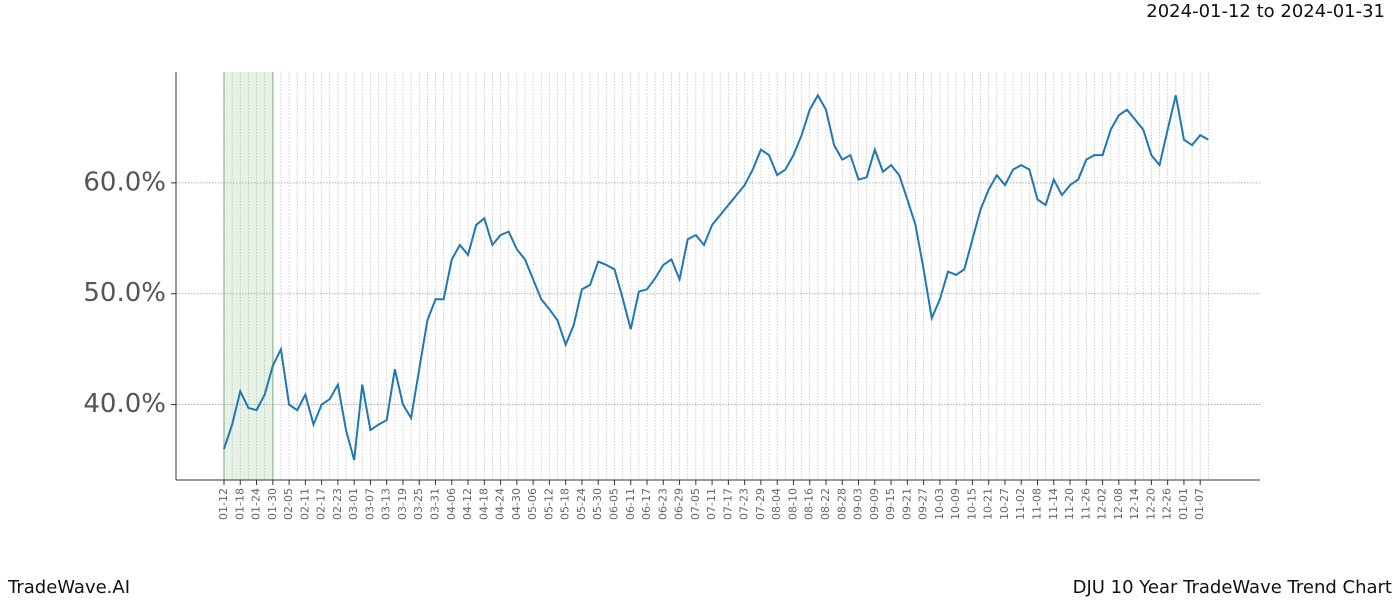 The height and width of the screenshot is (600, 1400). What do you see at coordinates (581, 504) in the screenshot?
I see `x-tick-label: 05-24` at bounding box center [581, 504].